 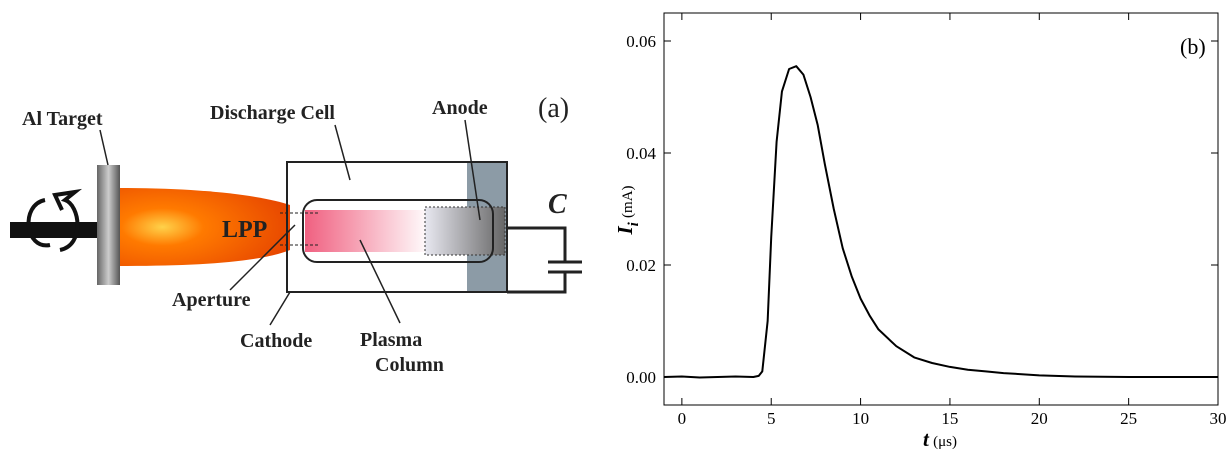 I want to click on x-tick-label: 0, so click(x=682, y=418).